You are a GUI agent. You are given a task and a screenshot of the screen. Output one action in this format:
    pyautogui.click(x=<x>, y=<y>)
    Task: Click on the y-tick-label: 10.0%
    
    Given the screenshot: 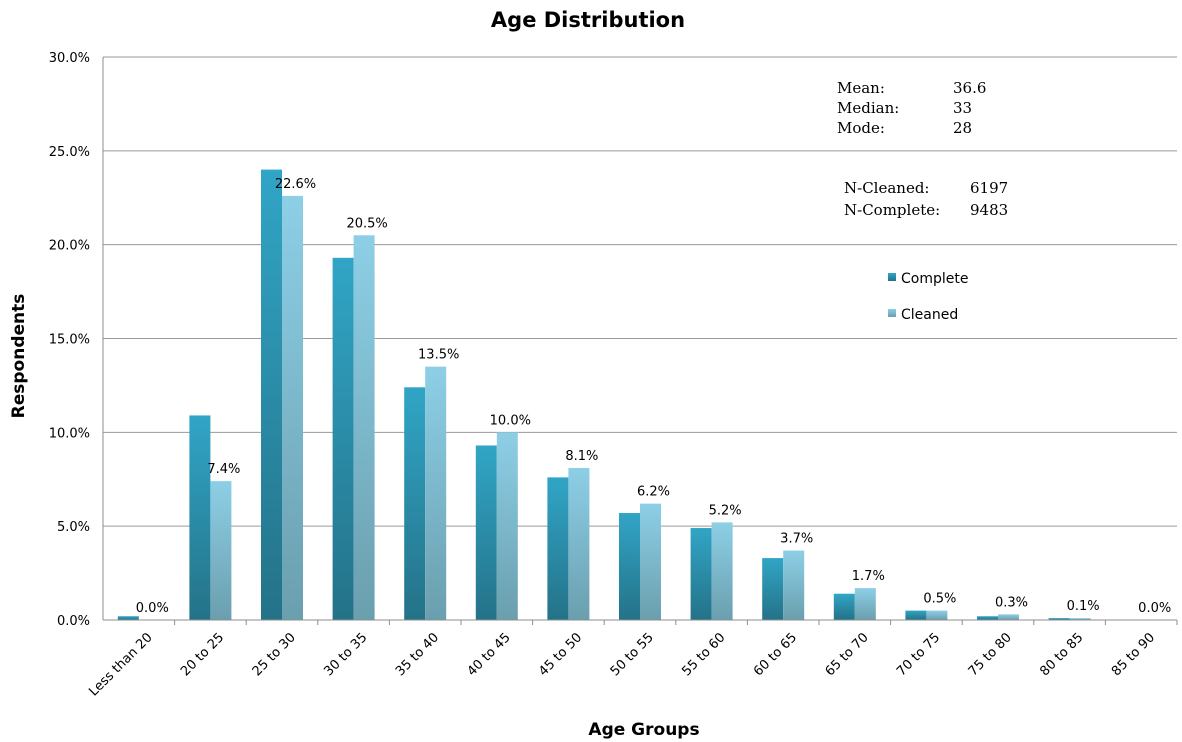 What is the action you would take?
    pyautogui.click(x=69, y=433)
    